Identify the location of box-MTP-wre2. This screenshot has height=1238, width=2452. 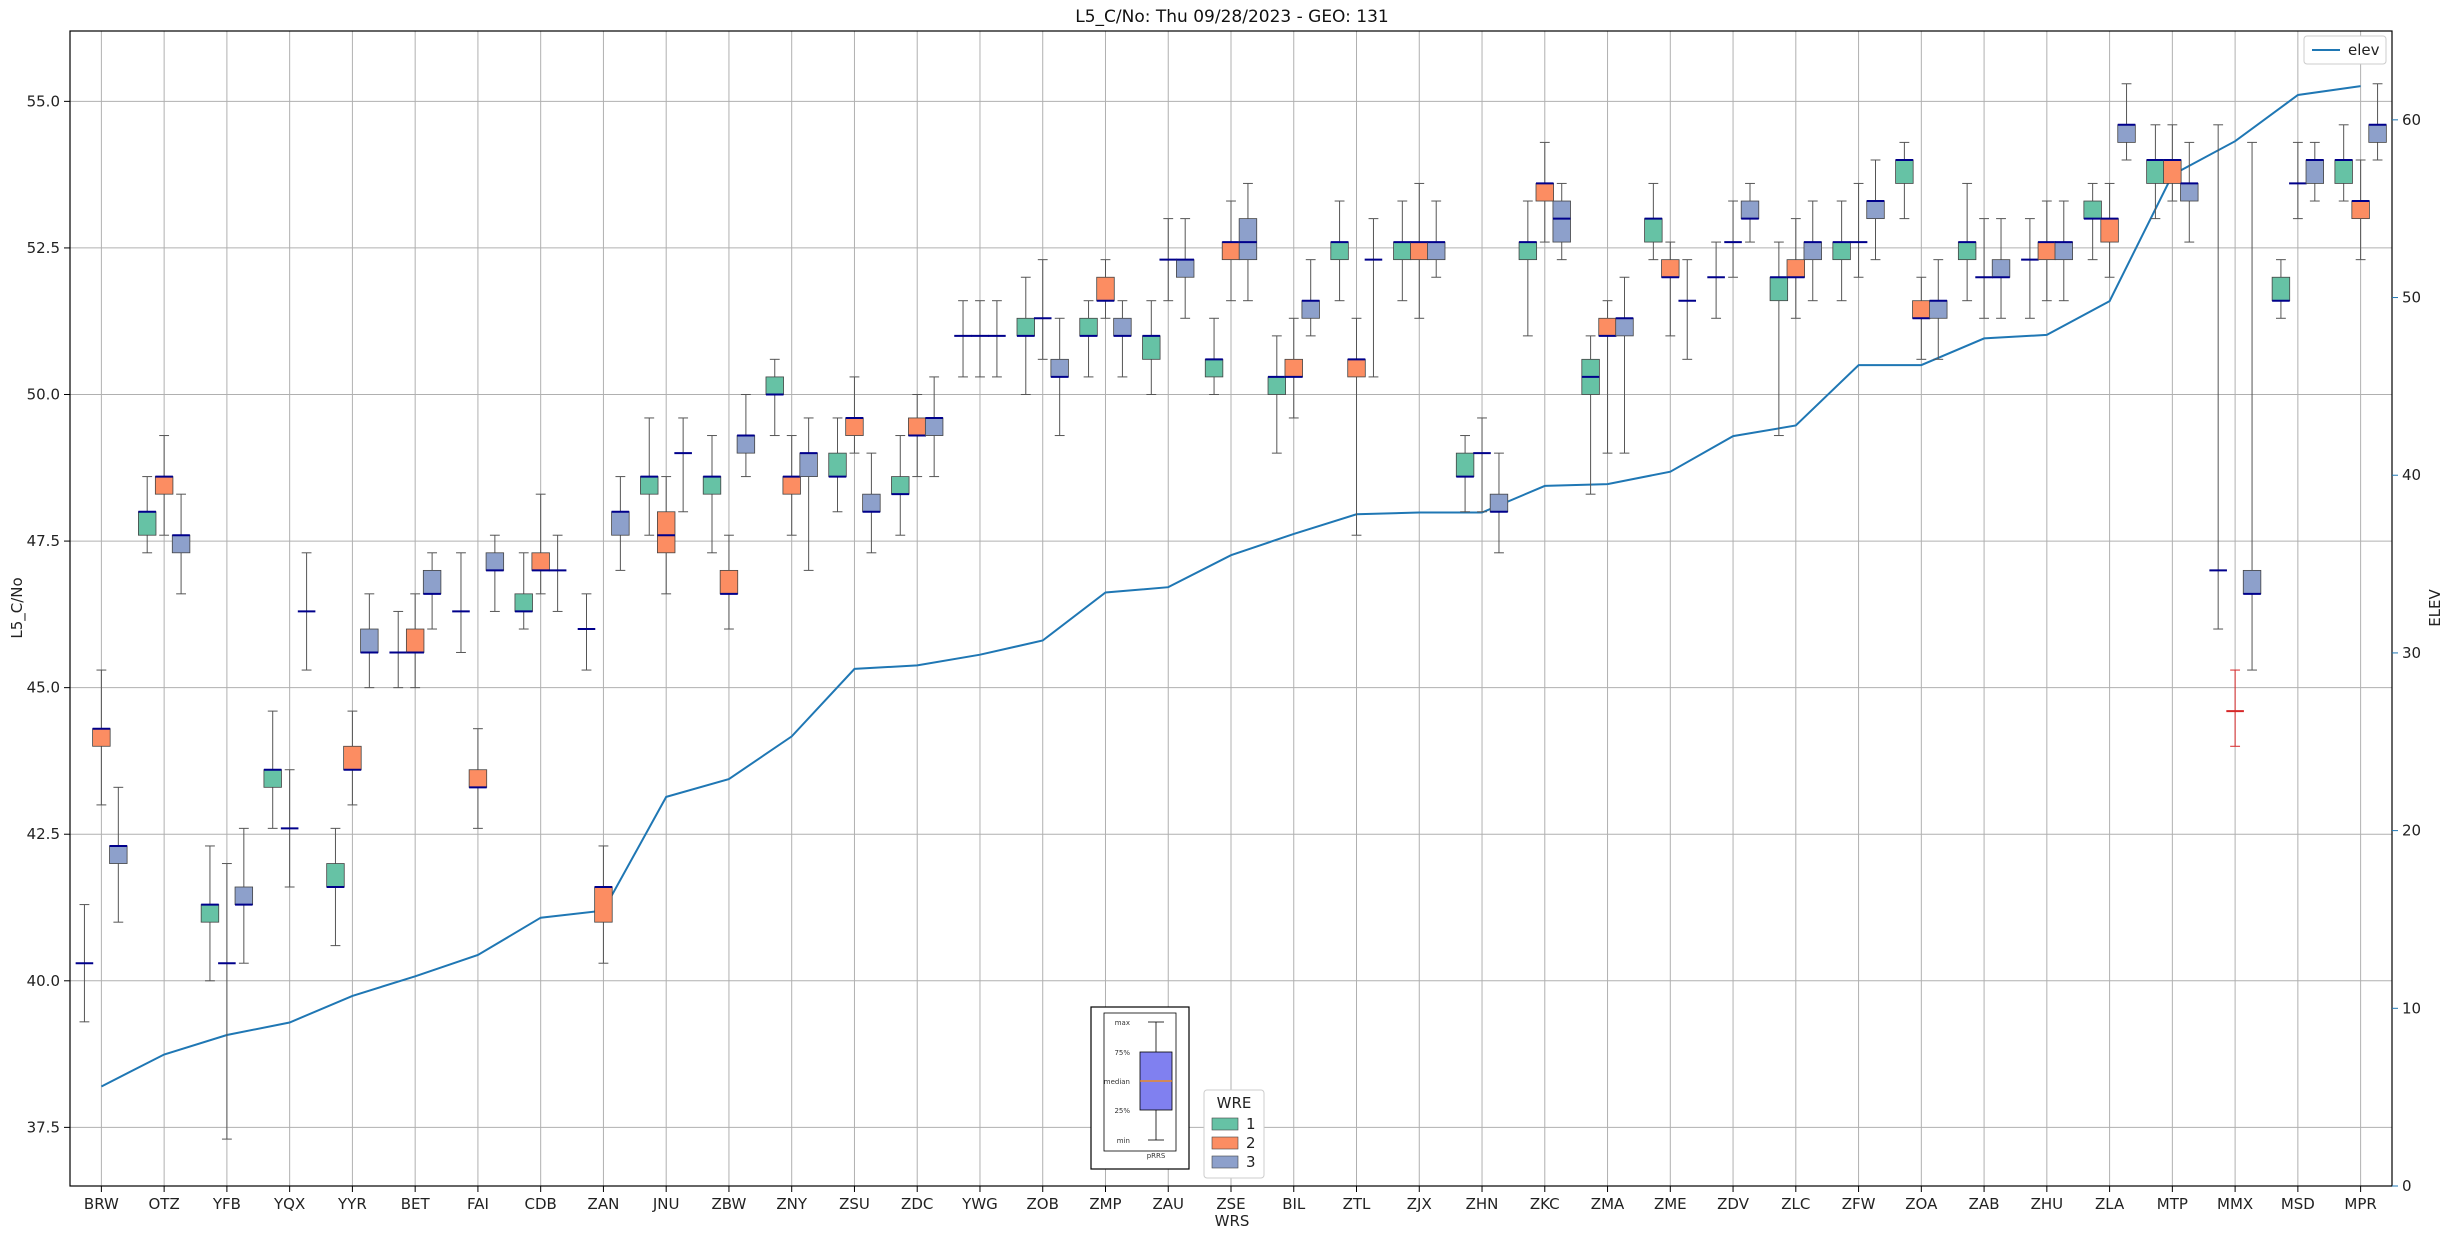
(2172, 163).